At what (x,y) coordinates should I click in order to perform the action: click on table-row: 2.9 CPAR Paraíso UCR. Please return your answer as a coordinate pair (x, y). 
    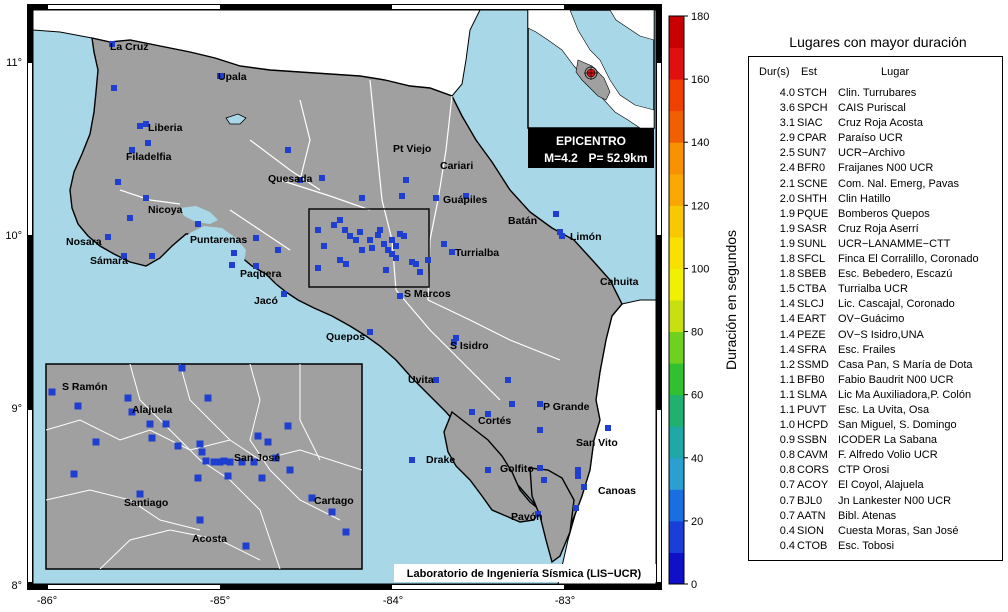
    Looking at the image, I should click on (875, 139).